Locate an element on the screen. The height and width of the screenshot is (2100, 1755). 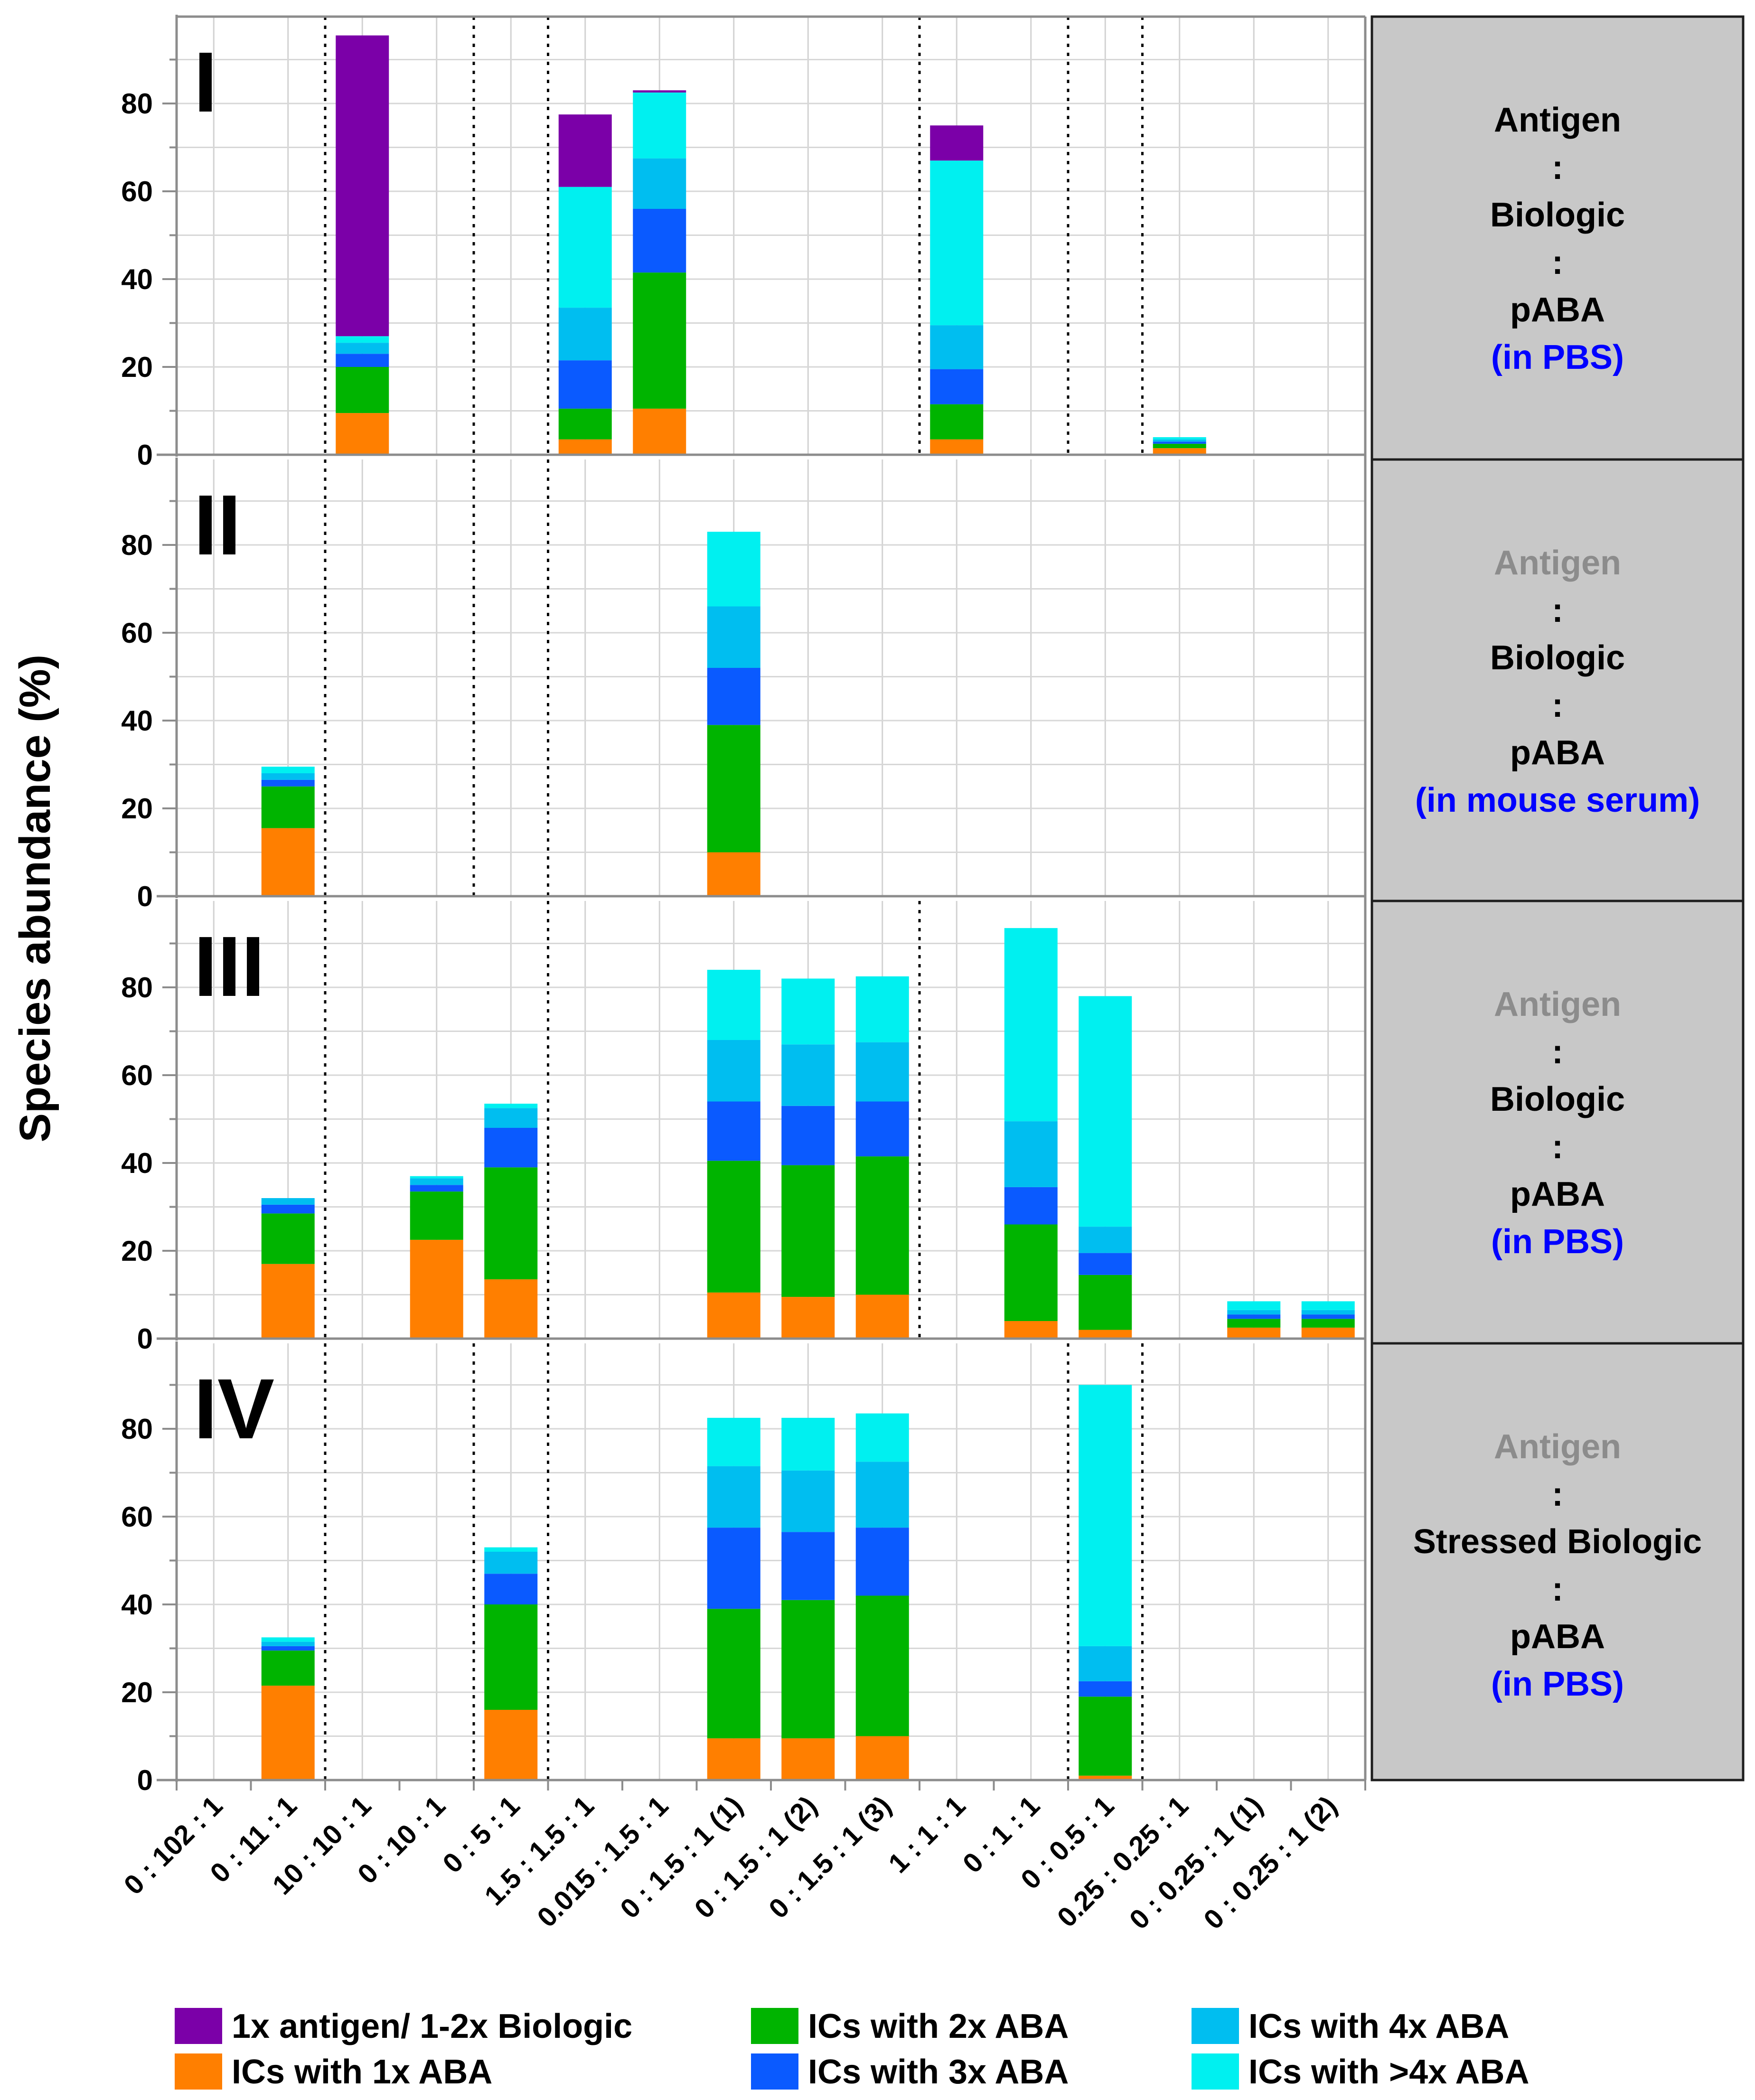
legend-label: ICs with 3x ABA is located at coordinates (939, 2072).